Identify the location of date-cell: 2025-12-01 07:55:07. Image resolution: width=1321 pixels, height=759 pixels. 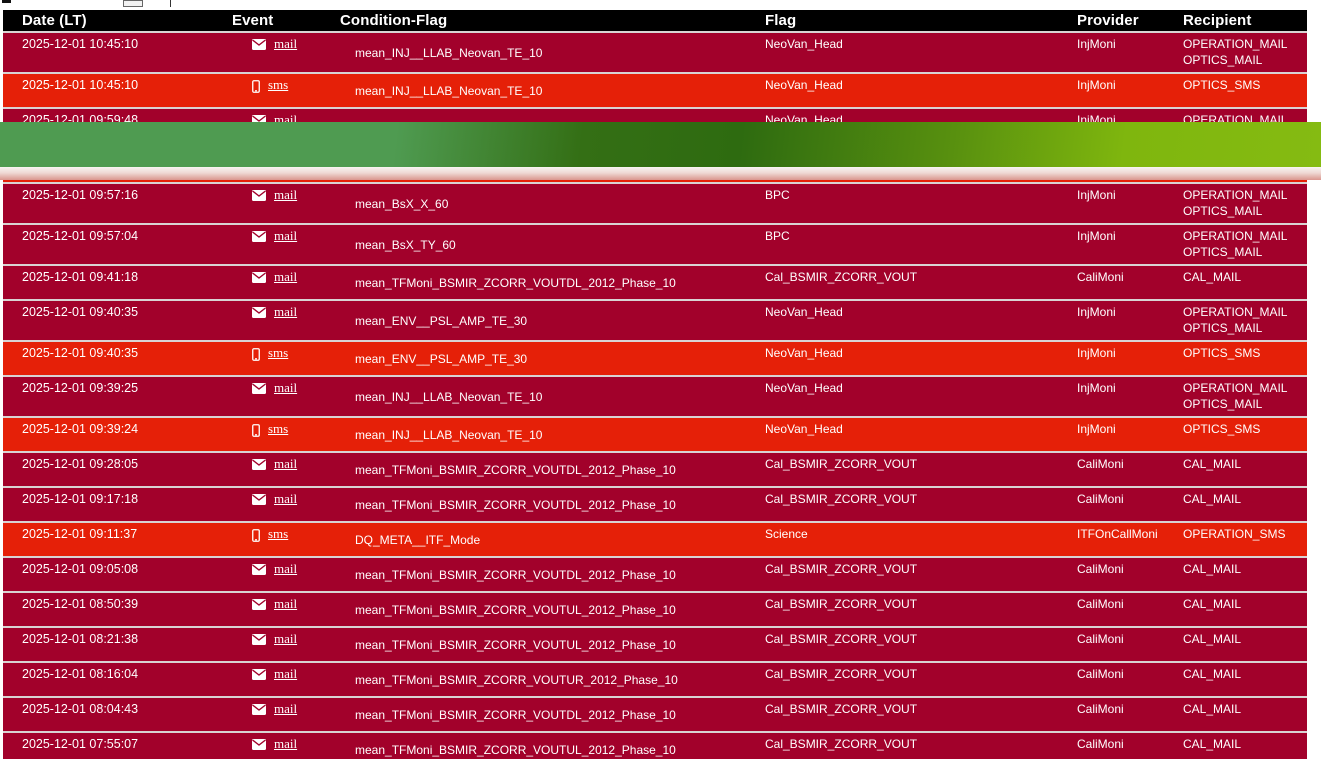
(80, 744).